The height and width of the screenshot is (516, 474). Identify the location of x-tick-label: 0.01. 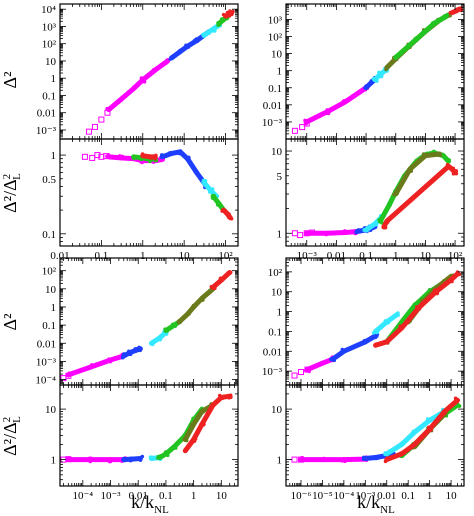
(138, 496).